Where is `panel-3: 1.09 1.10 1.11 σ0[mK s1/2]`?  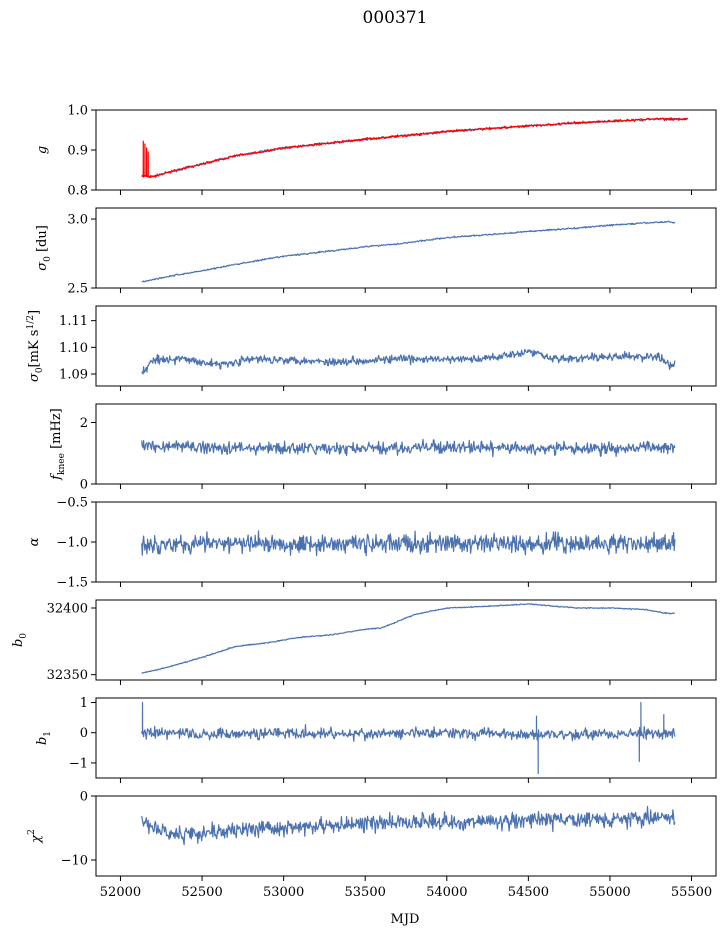 panel-3: 1.09 1.10 1.11 σ0[mK s1/2] is located at coordinates (371, 348).